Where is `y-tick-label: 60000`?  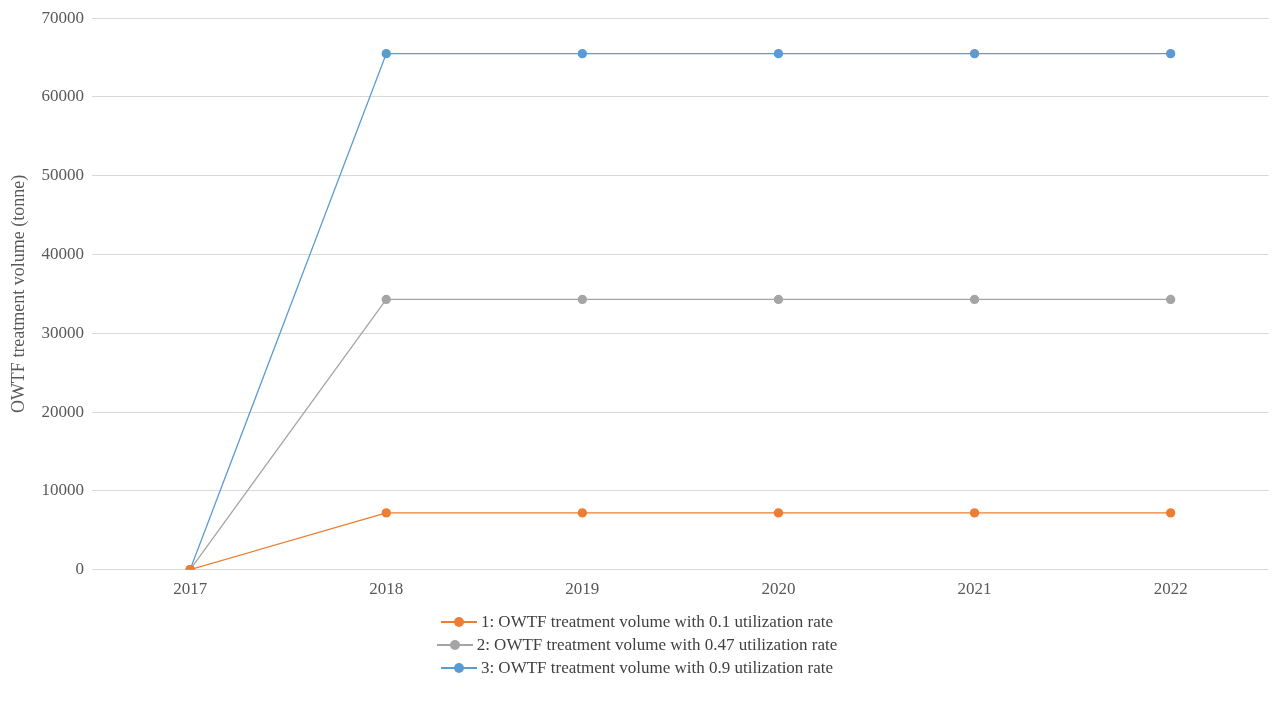 y-tick-label: 60000 is located at coordinates (63, 96).